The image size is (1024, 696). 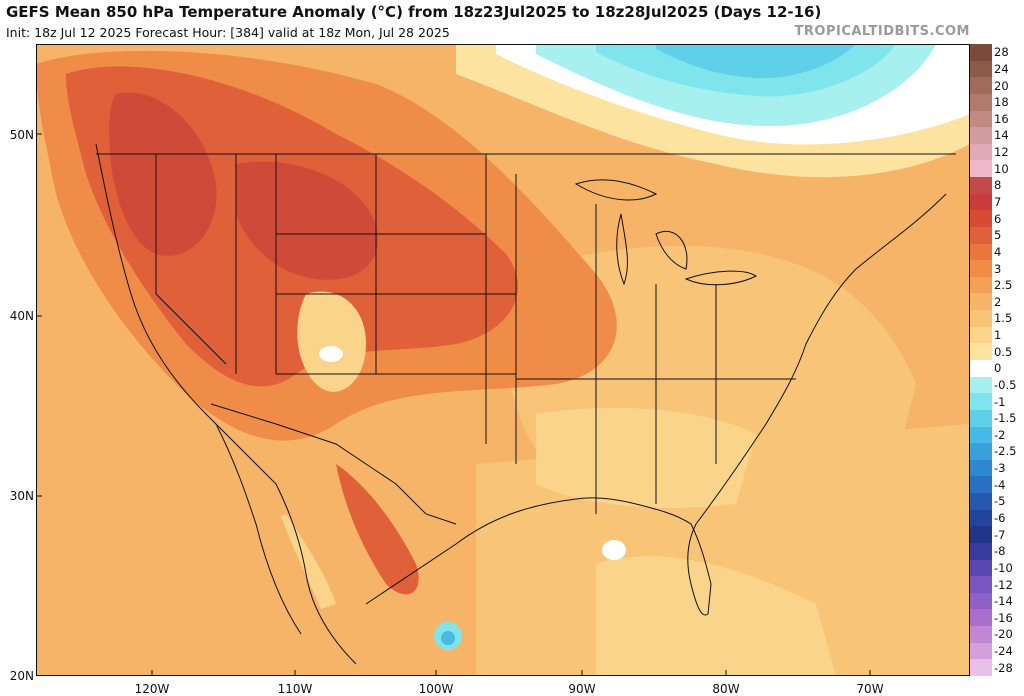 What do you see at coordinates (1003, 651) in the screenshot?
I see `colorbar-label: -24` at bounding box center [1003, 651].